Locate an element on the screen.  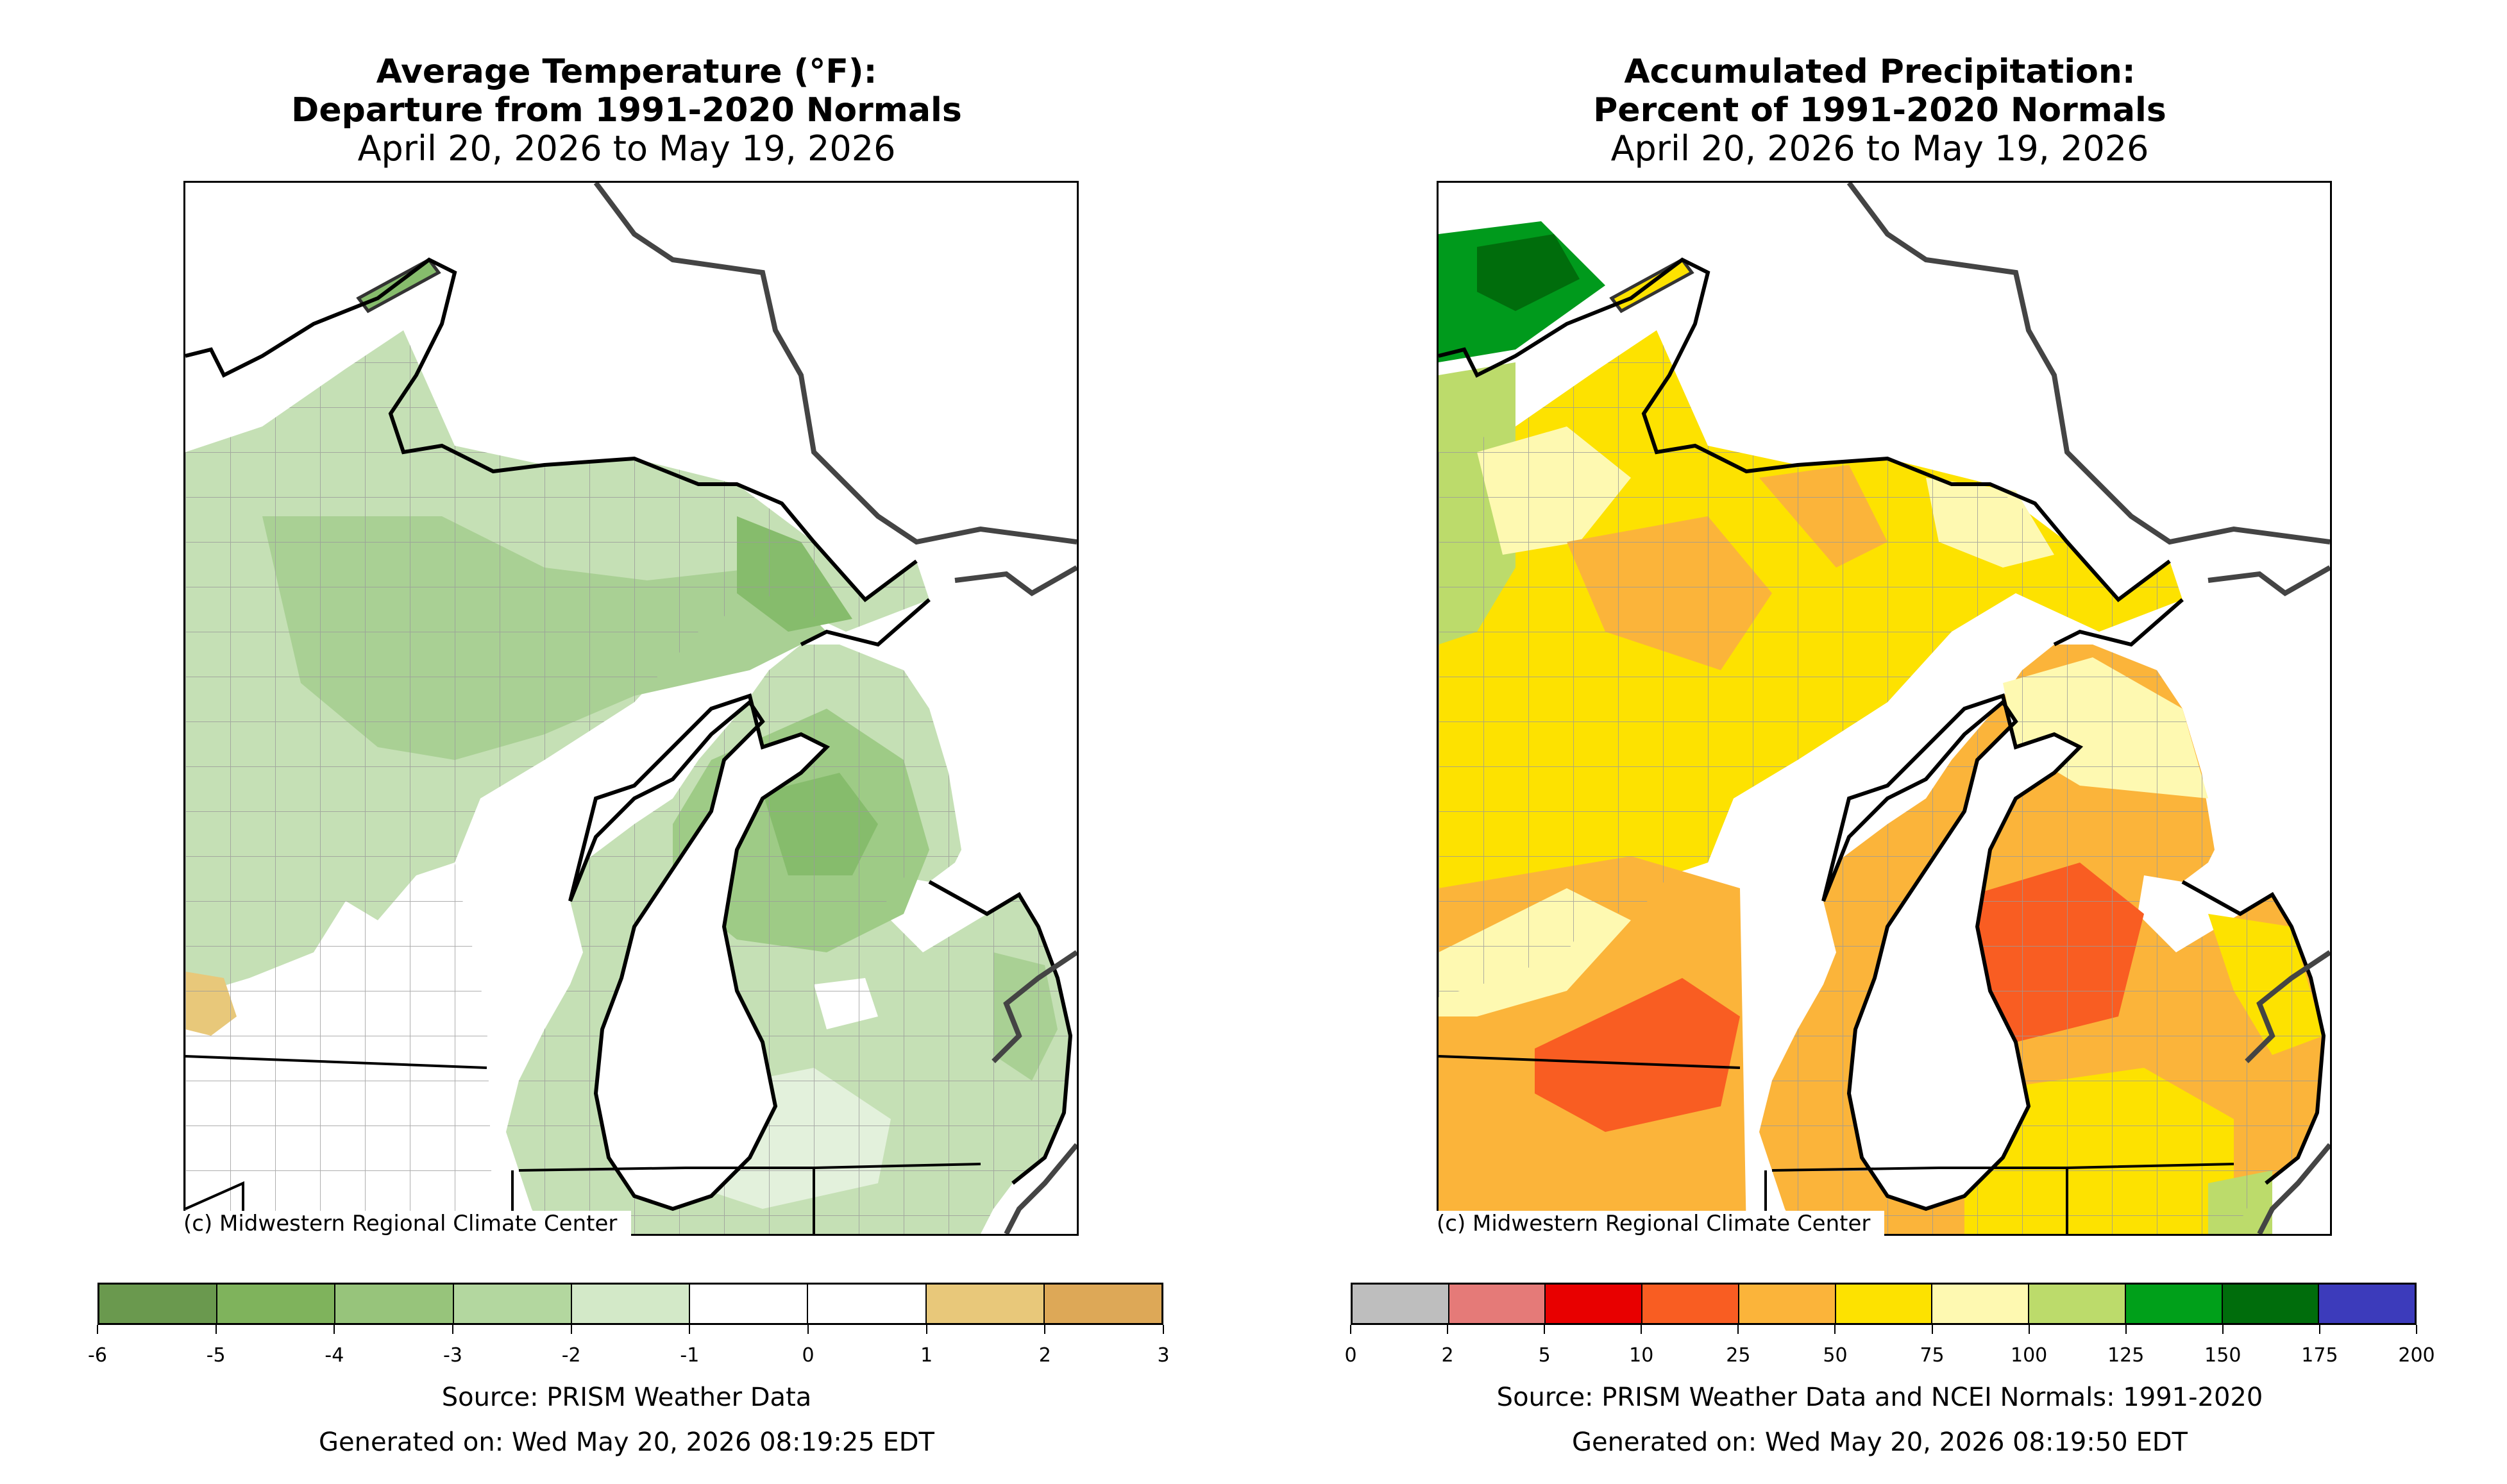
data-source: Source: PRISM Weather Data is located at coordinates (626, 1397).